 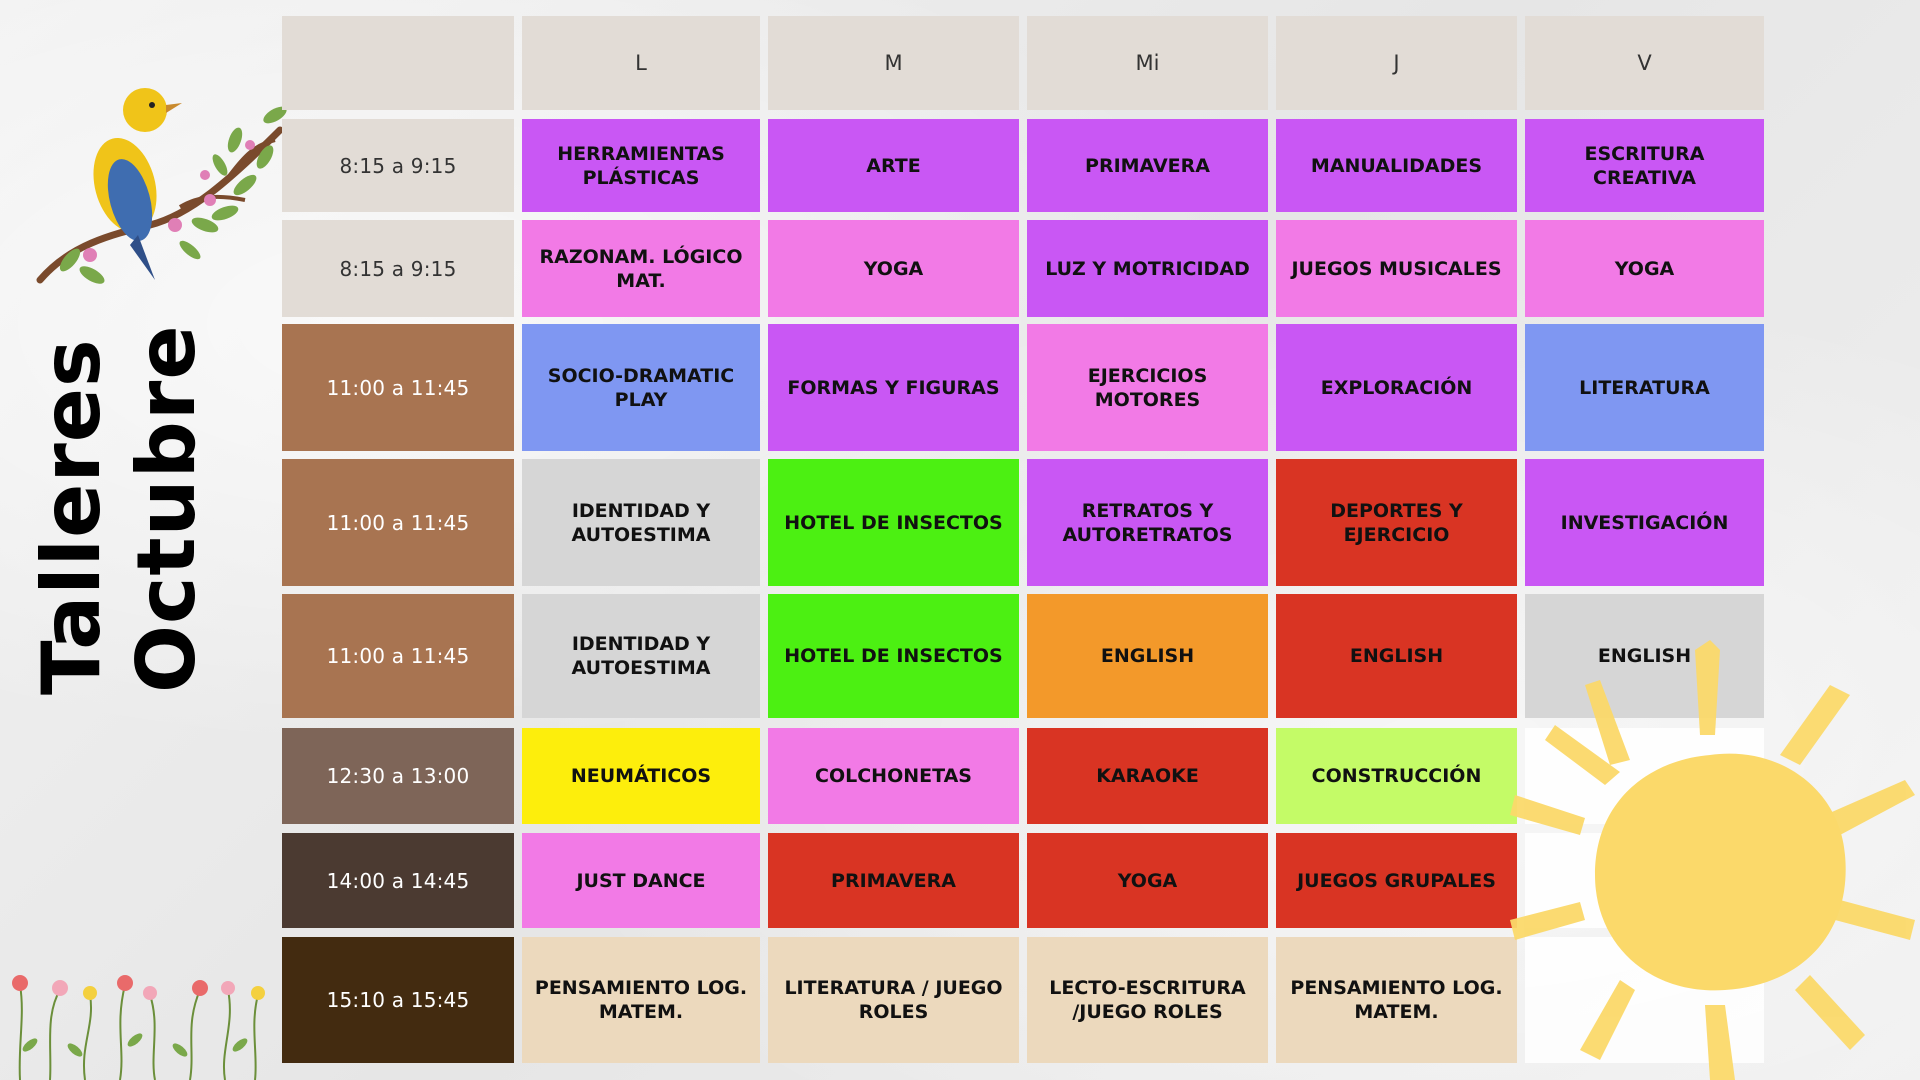 What do you see at coordinates (1644, 522) in the screenshot?
I see `activity-cell: INVESTIGACIÓN` at bounding box center [1644, 522].